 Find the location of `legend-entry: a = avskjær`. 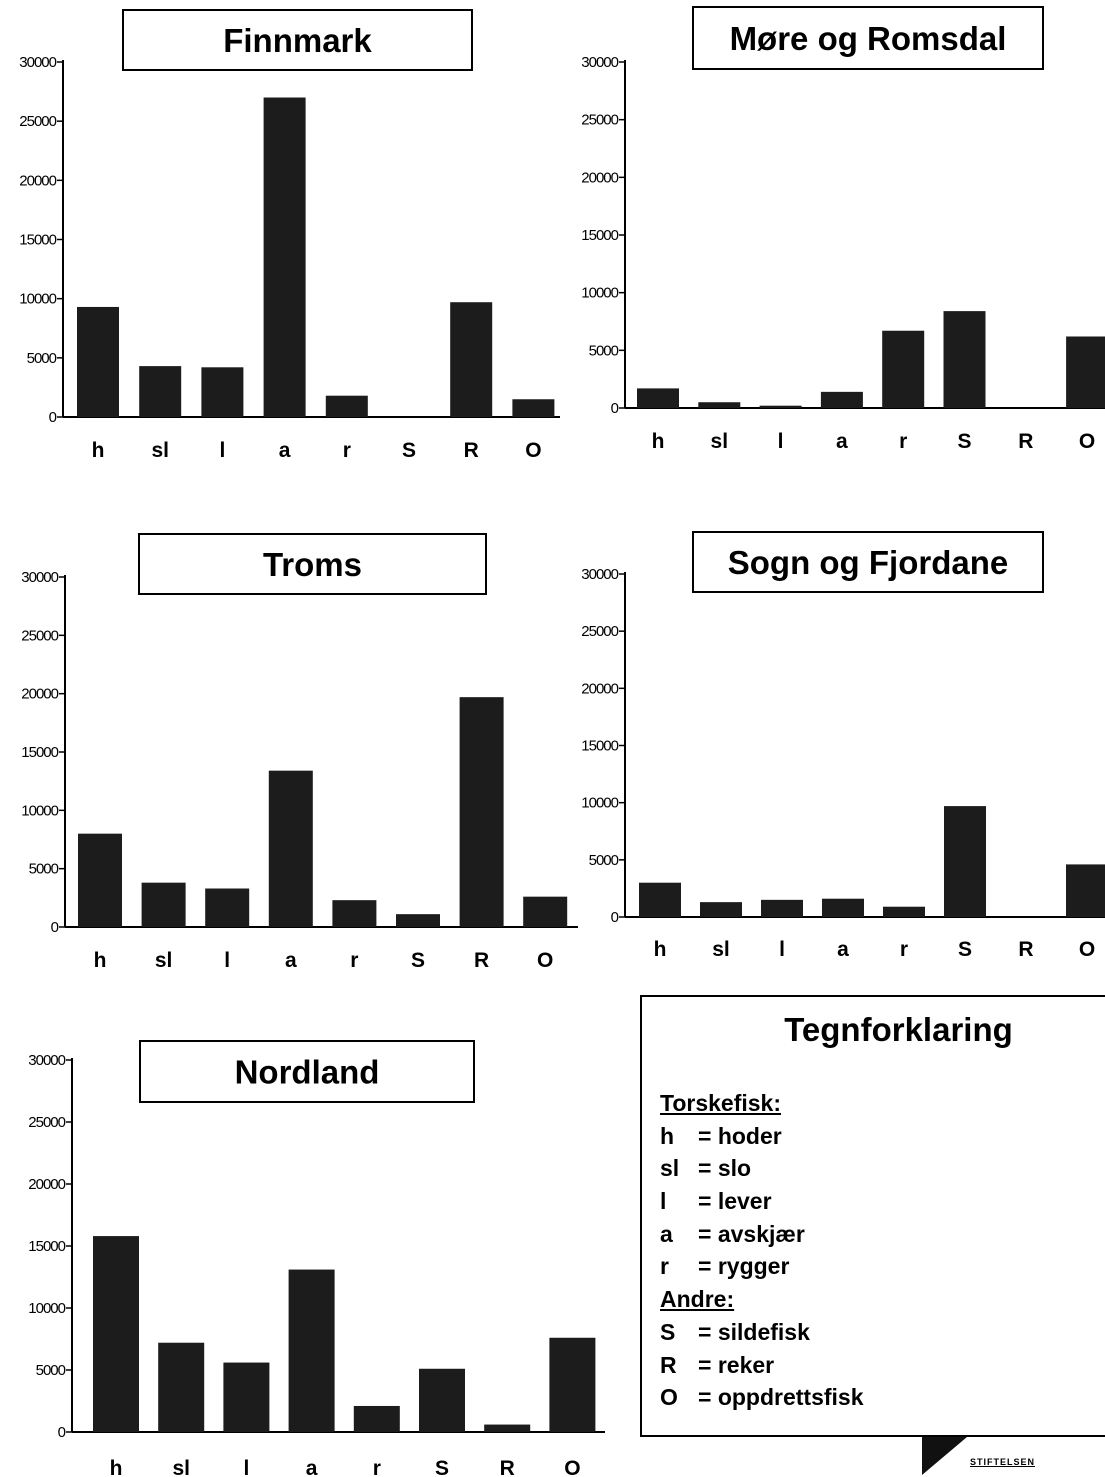

legend-entry: a = avskjær is located at coordinates (882, 1234).